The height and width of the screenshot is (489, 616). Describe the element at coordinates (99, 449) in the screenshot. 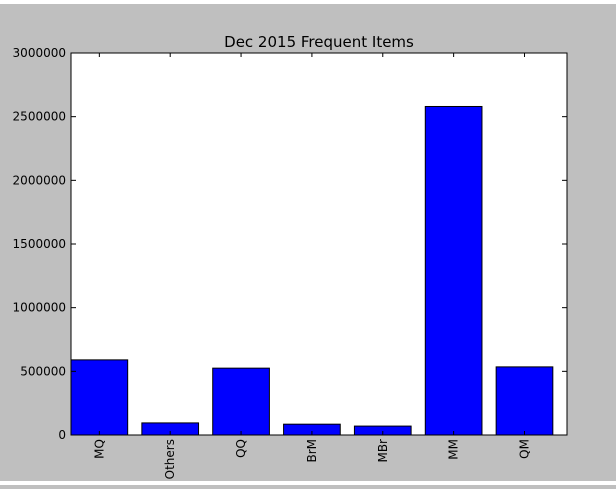

I see `x-tick-label: MQ` at that location.